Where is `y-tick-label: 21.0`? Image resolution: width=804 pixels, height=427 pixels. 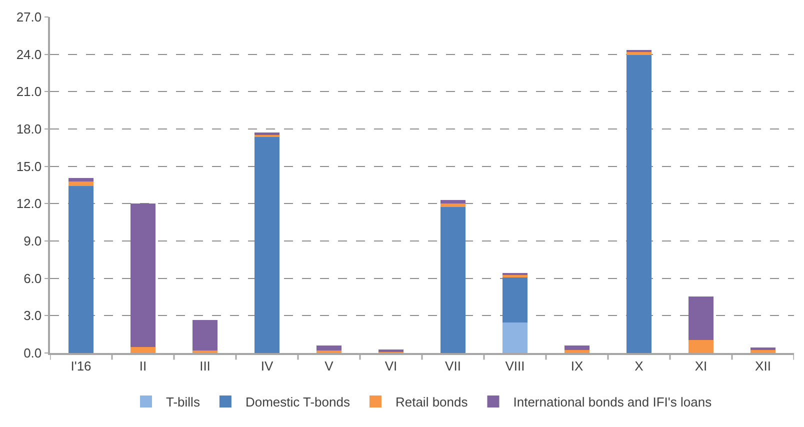 y-tick-label: 21.0 is located at coordinates (29, 92).